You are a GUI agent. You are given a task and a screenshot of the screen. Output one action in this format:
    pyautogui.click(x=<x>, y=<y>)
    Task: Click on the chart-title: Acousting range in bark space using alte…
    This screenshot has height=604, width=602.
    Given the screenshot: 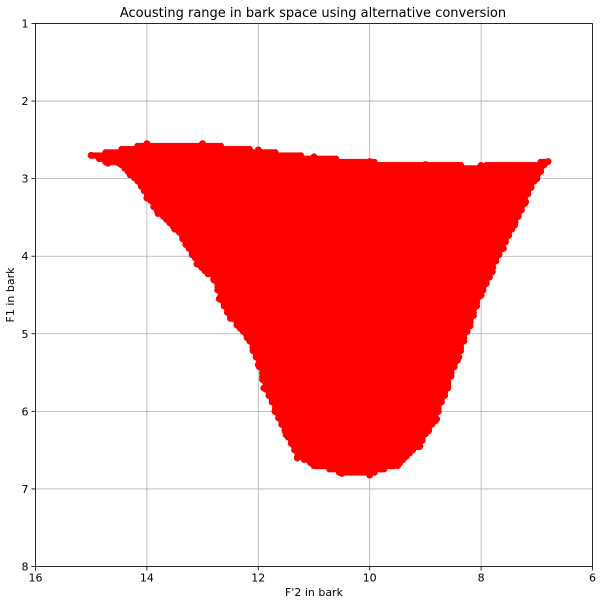 What is the action you would take?
    pyautogui.click(x=313, y=13)
    